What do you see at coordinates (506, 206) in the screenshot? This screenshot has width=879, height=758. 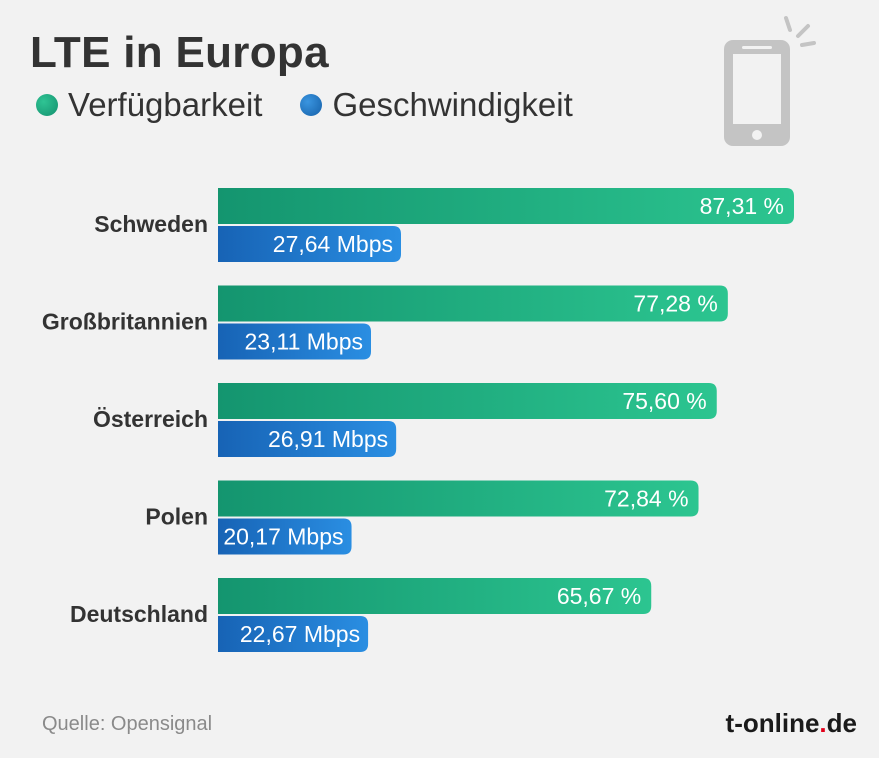 I see `bar-verfuegbarkeit-schweden` at bounding box center [506, 206].